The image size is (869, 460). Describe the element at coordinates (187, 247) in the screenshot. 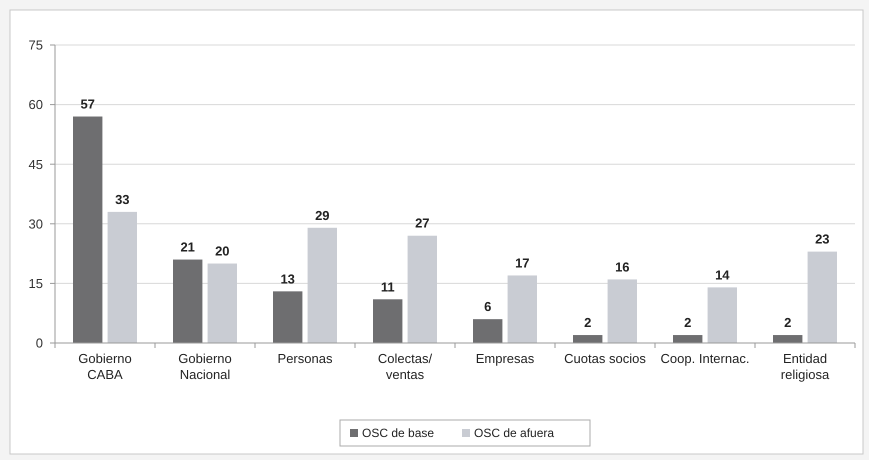

I see `data-label: 21` at that location.